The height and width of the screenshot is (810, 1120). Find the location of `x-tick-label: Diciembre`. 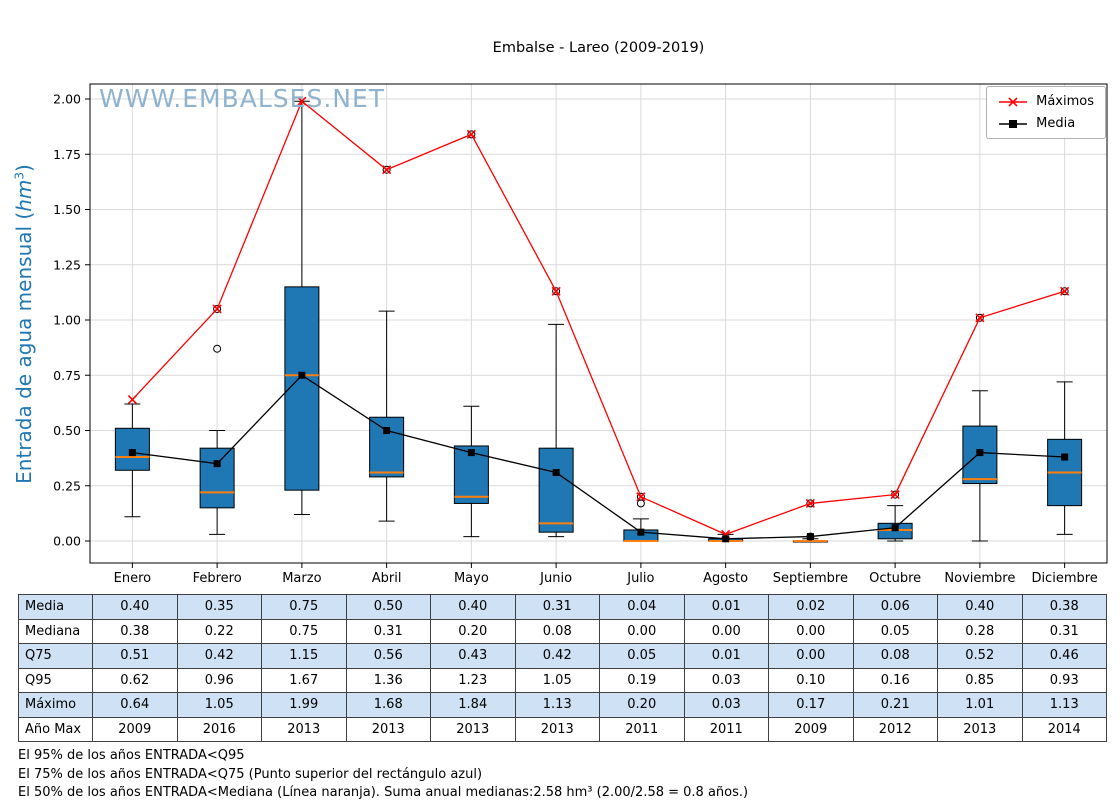

x-tick-label: Diciembre is located at coordinates (1064, 578).